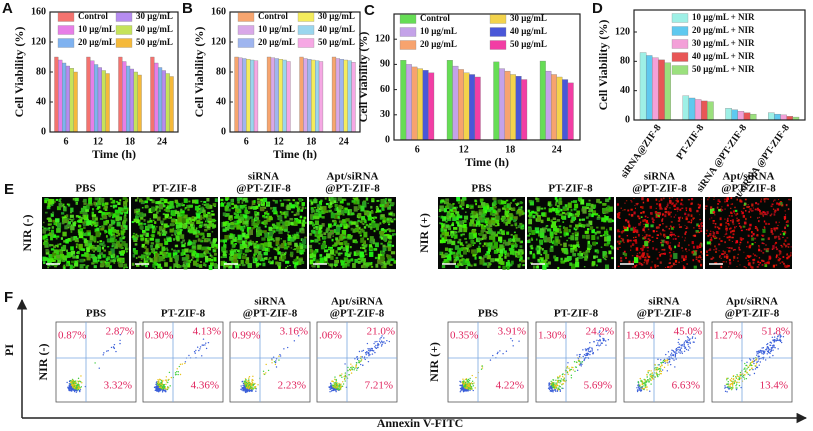  I want to click on plot-title: PBS, so click(96, 314).